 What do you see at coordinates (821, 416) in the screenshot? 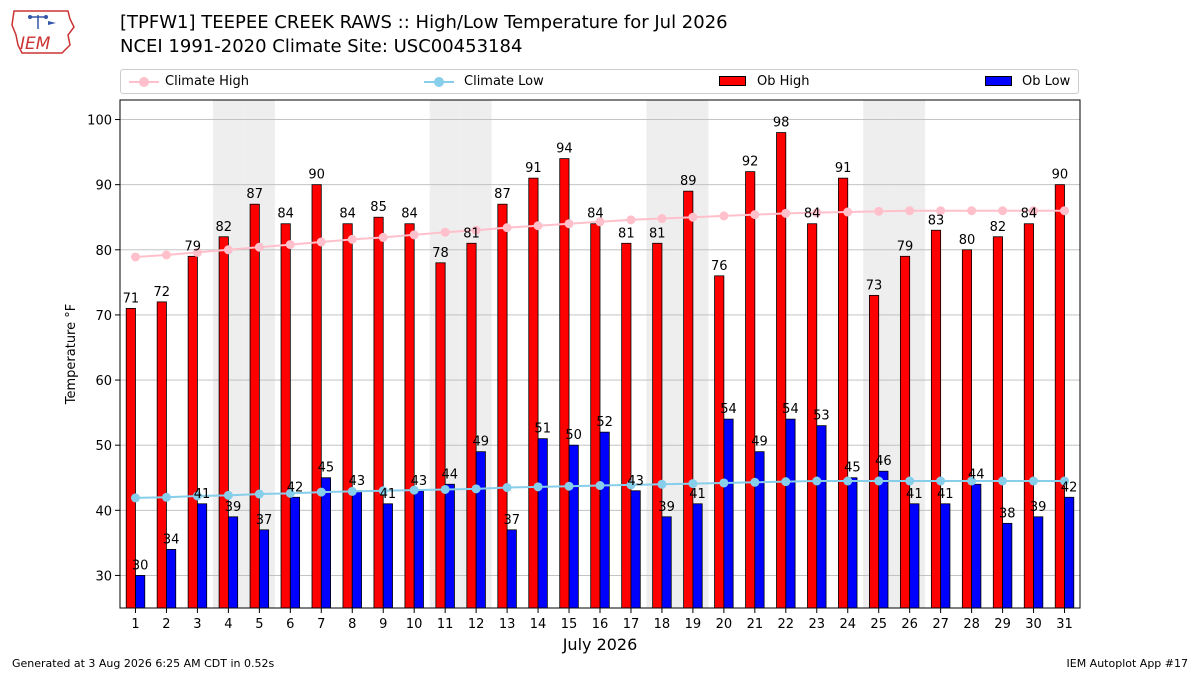
I see `ob-low-value-label: 53` at bounding box center [821, 416].